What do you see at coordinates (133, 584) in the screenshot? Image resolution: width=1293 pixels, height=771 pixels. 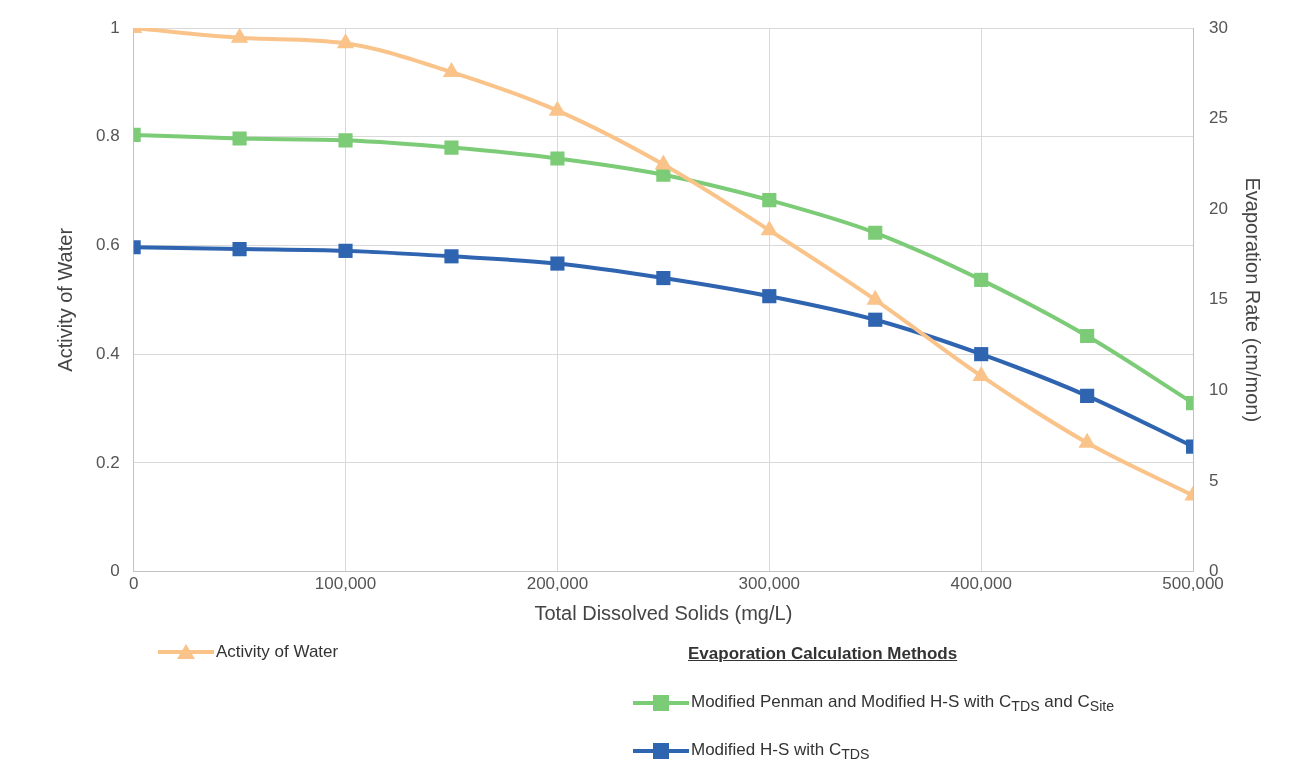 I see `x-tick-label: 0` at bounding box center [133, 584].